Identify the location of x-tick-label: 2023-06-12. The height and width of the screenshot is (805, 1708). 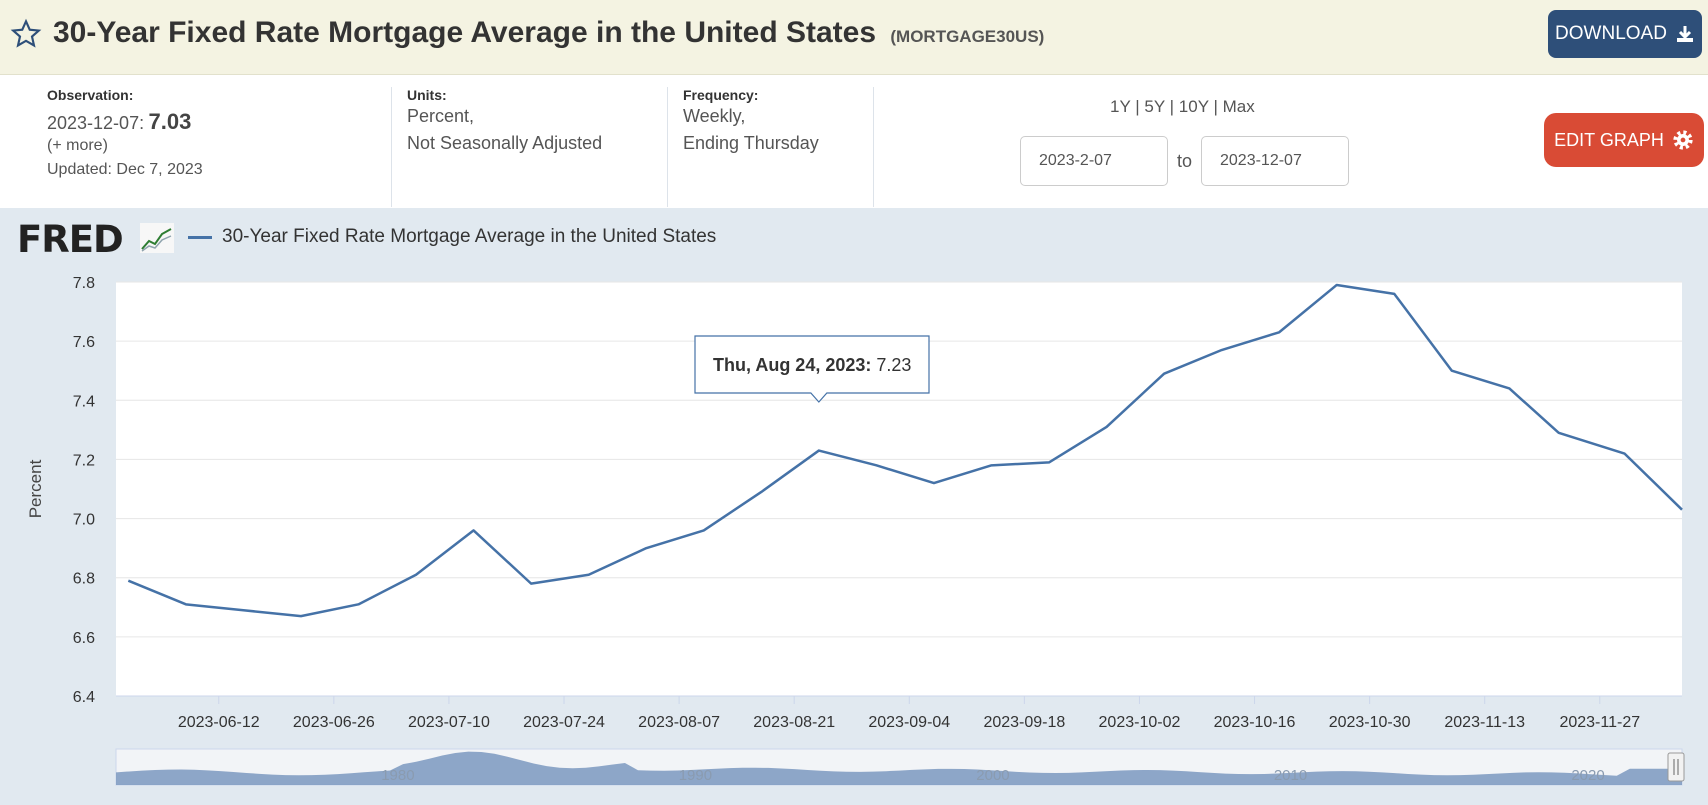
(219, 722).